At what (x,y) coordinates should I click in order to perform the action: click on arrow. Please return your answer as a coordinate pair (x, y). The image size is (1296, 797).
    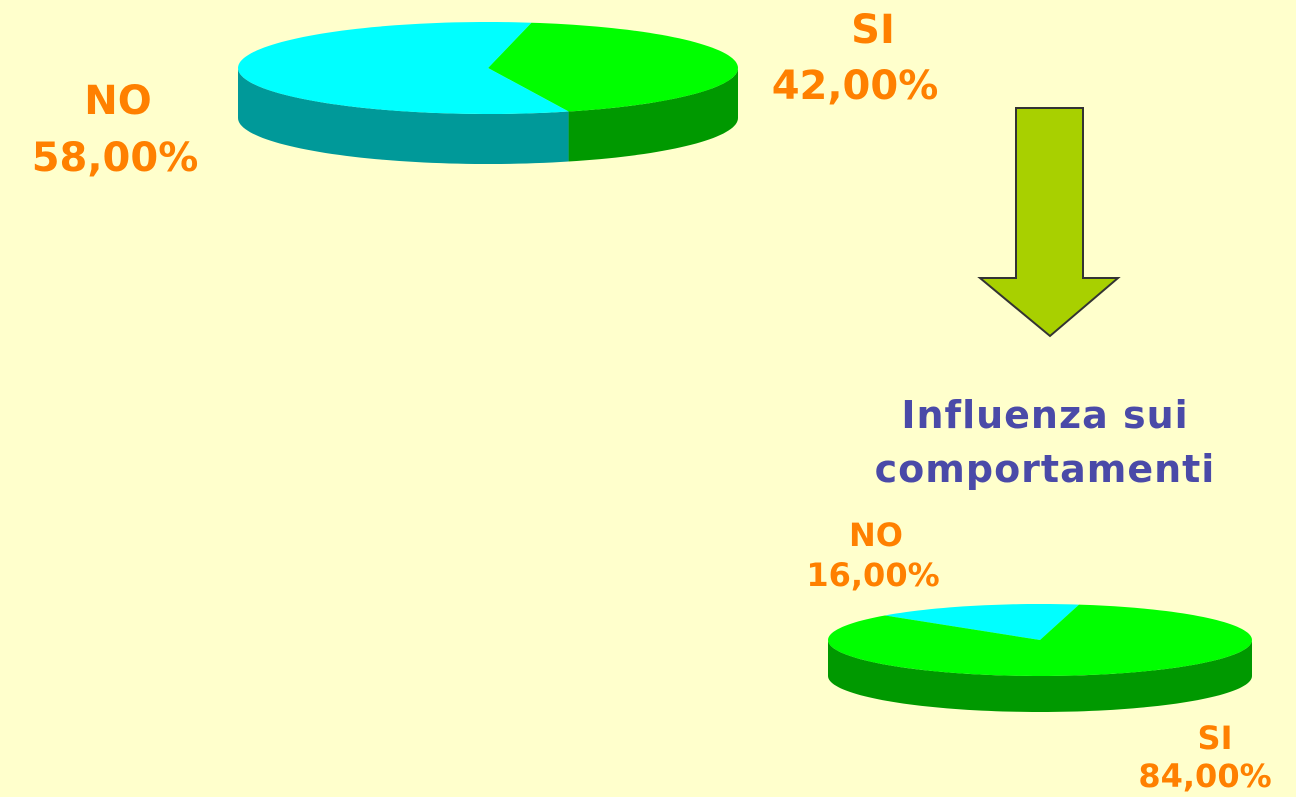
    Looking at the image, I should click on (1049, 222).